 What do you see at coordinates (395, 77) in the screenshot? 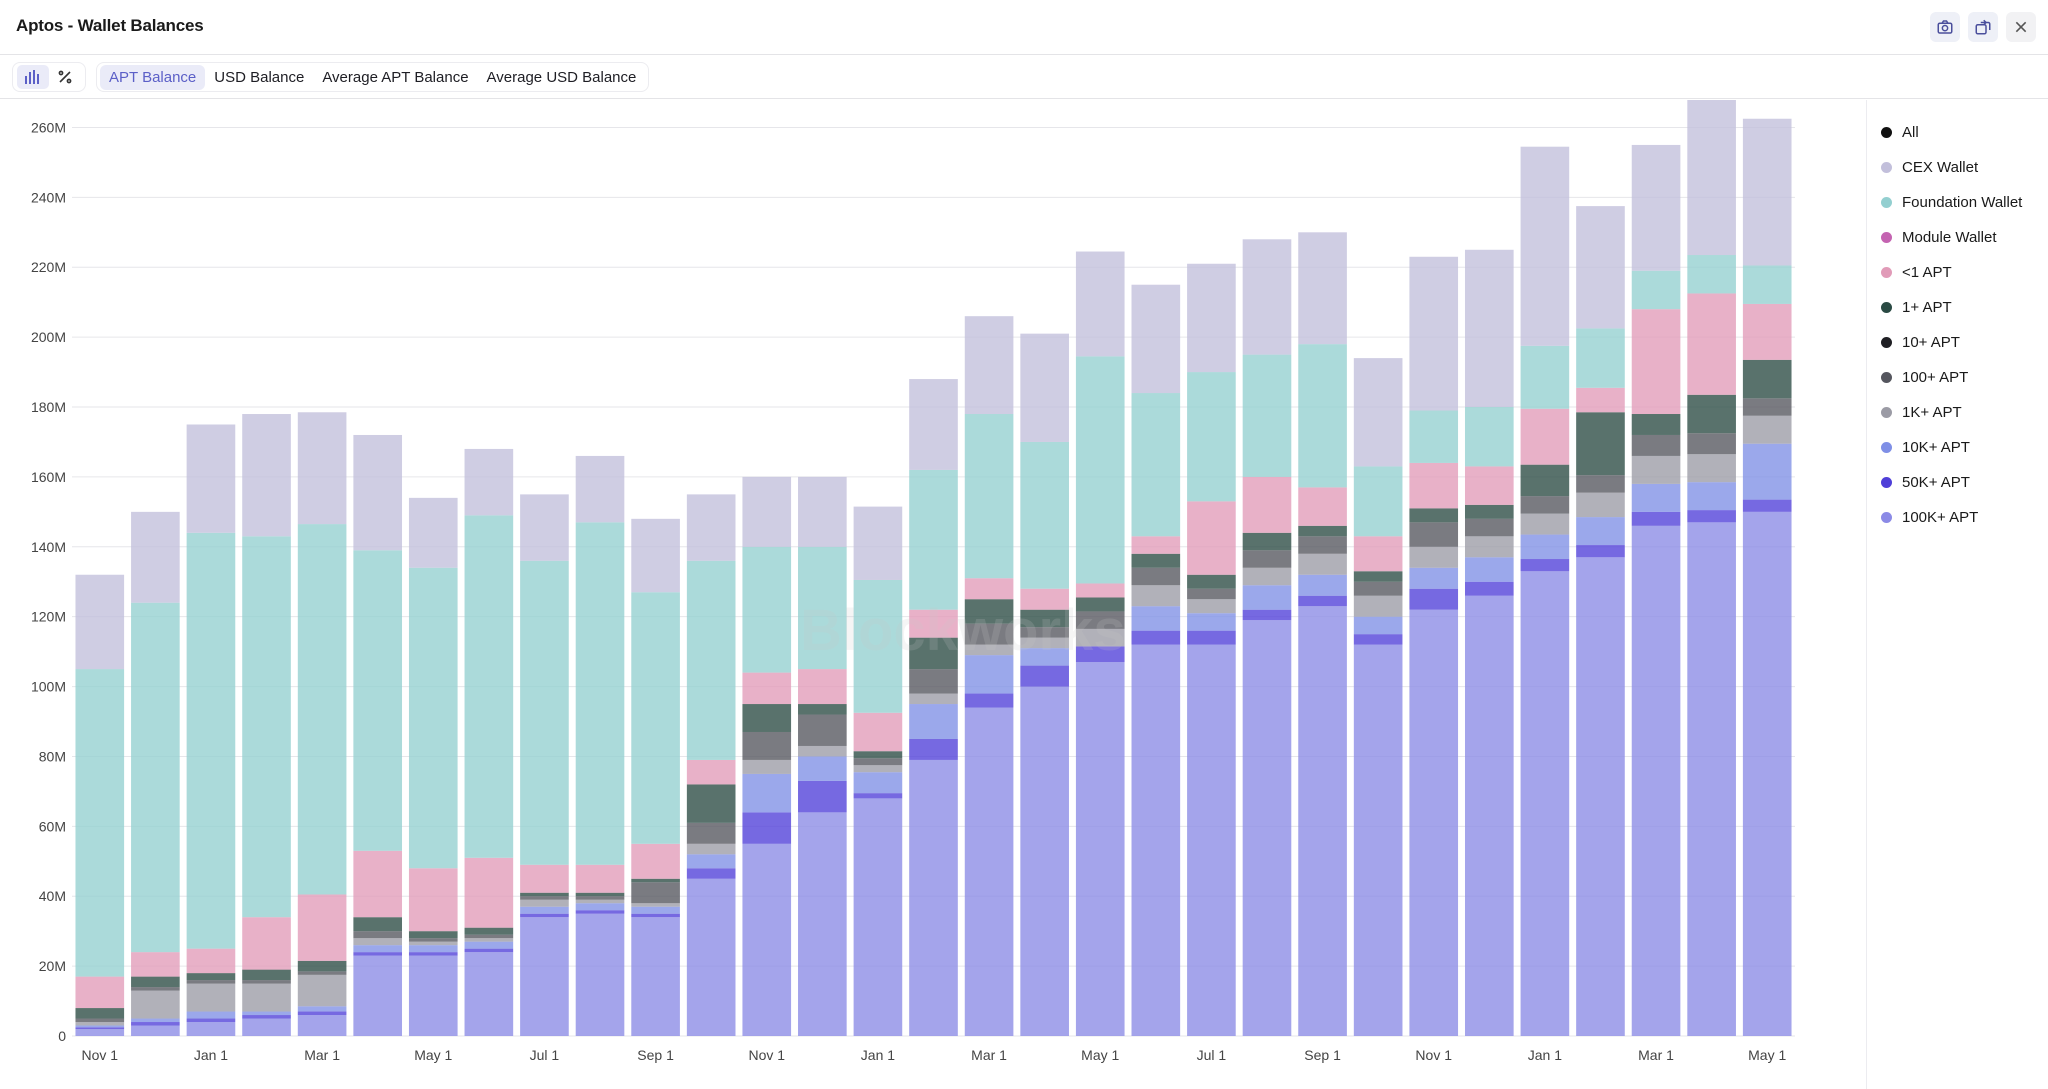
I see `tab-average-apt-balance: Average APT Balance` at bounding box center [395, 77].